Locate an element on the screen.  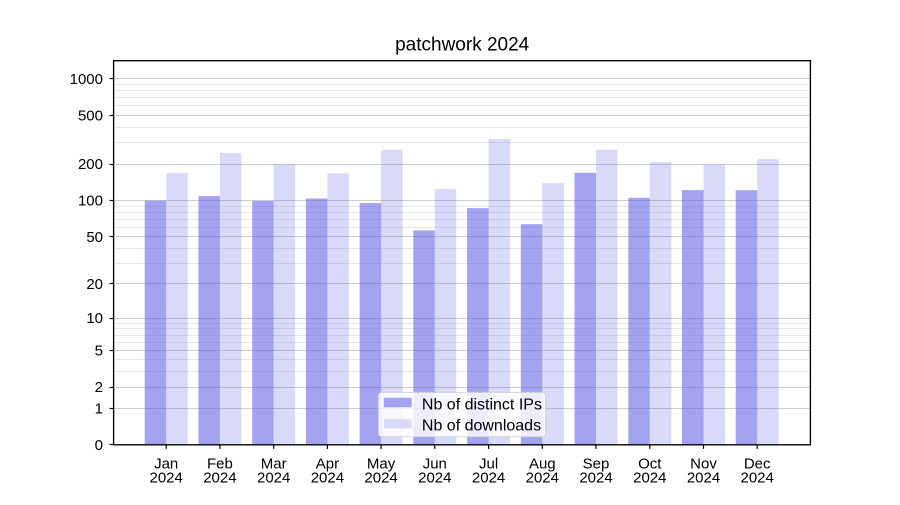
svg-text: patchwork 2024 is located at coordinates (462, 44).